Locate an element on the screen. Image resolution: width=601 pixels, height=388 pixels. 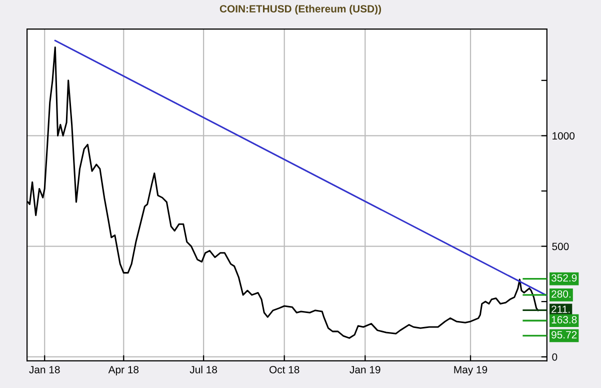
ref-line-label: 352.9 is located at coordinates (564, 278).